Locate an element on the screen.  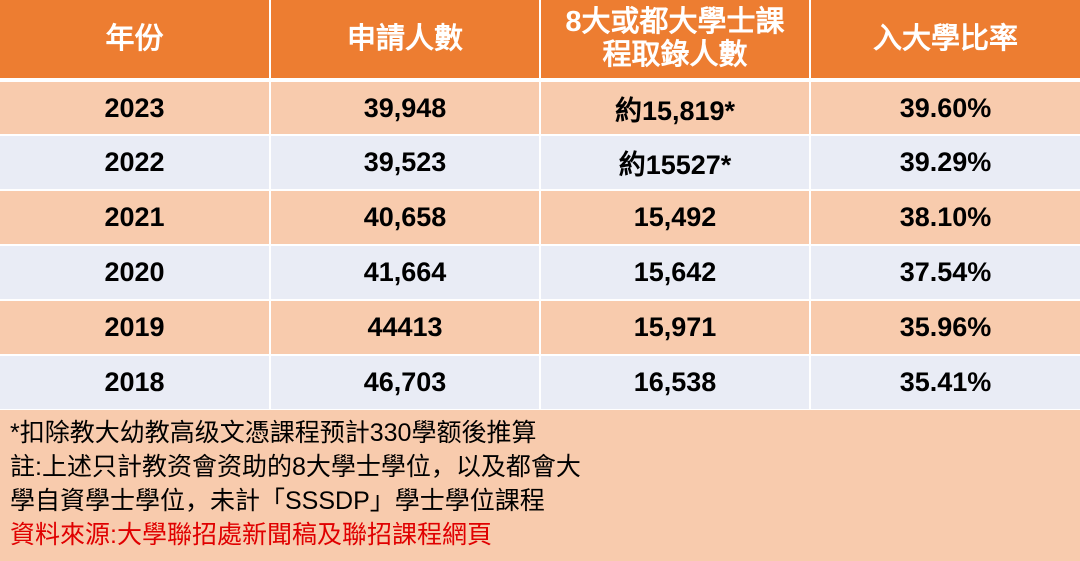
cell-rate: 35.96% is located at coordinates (945, 328).